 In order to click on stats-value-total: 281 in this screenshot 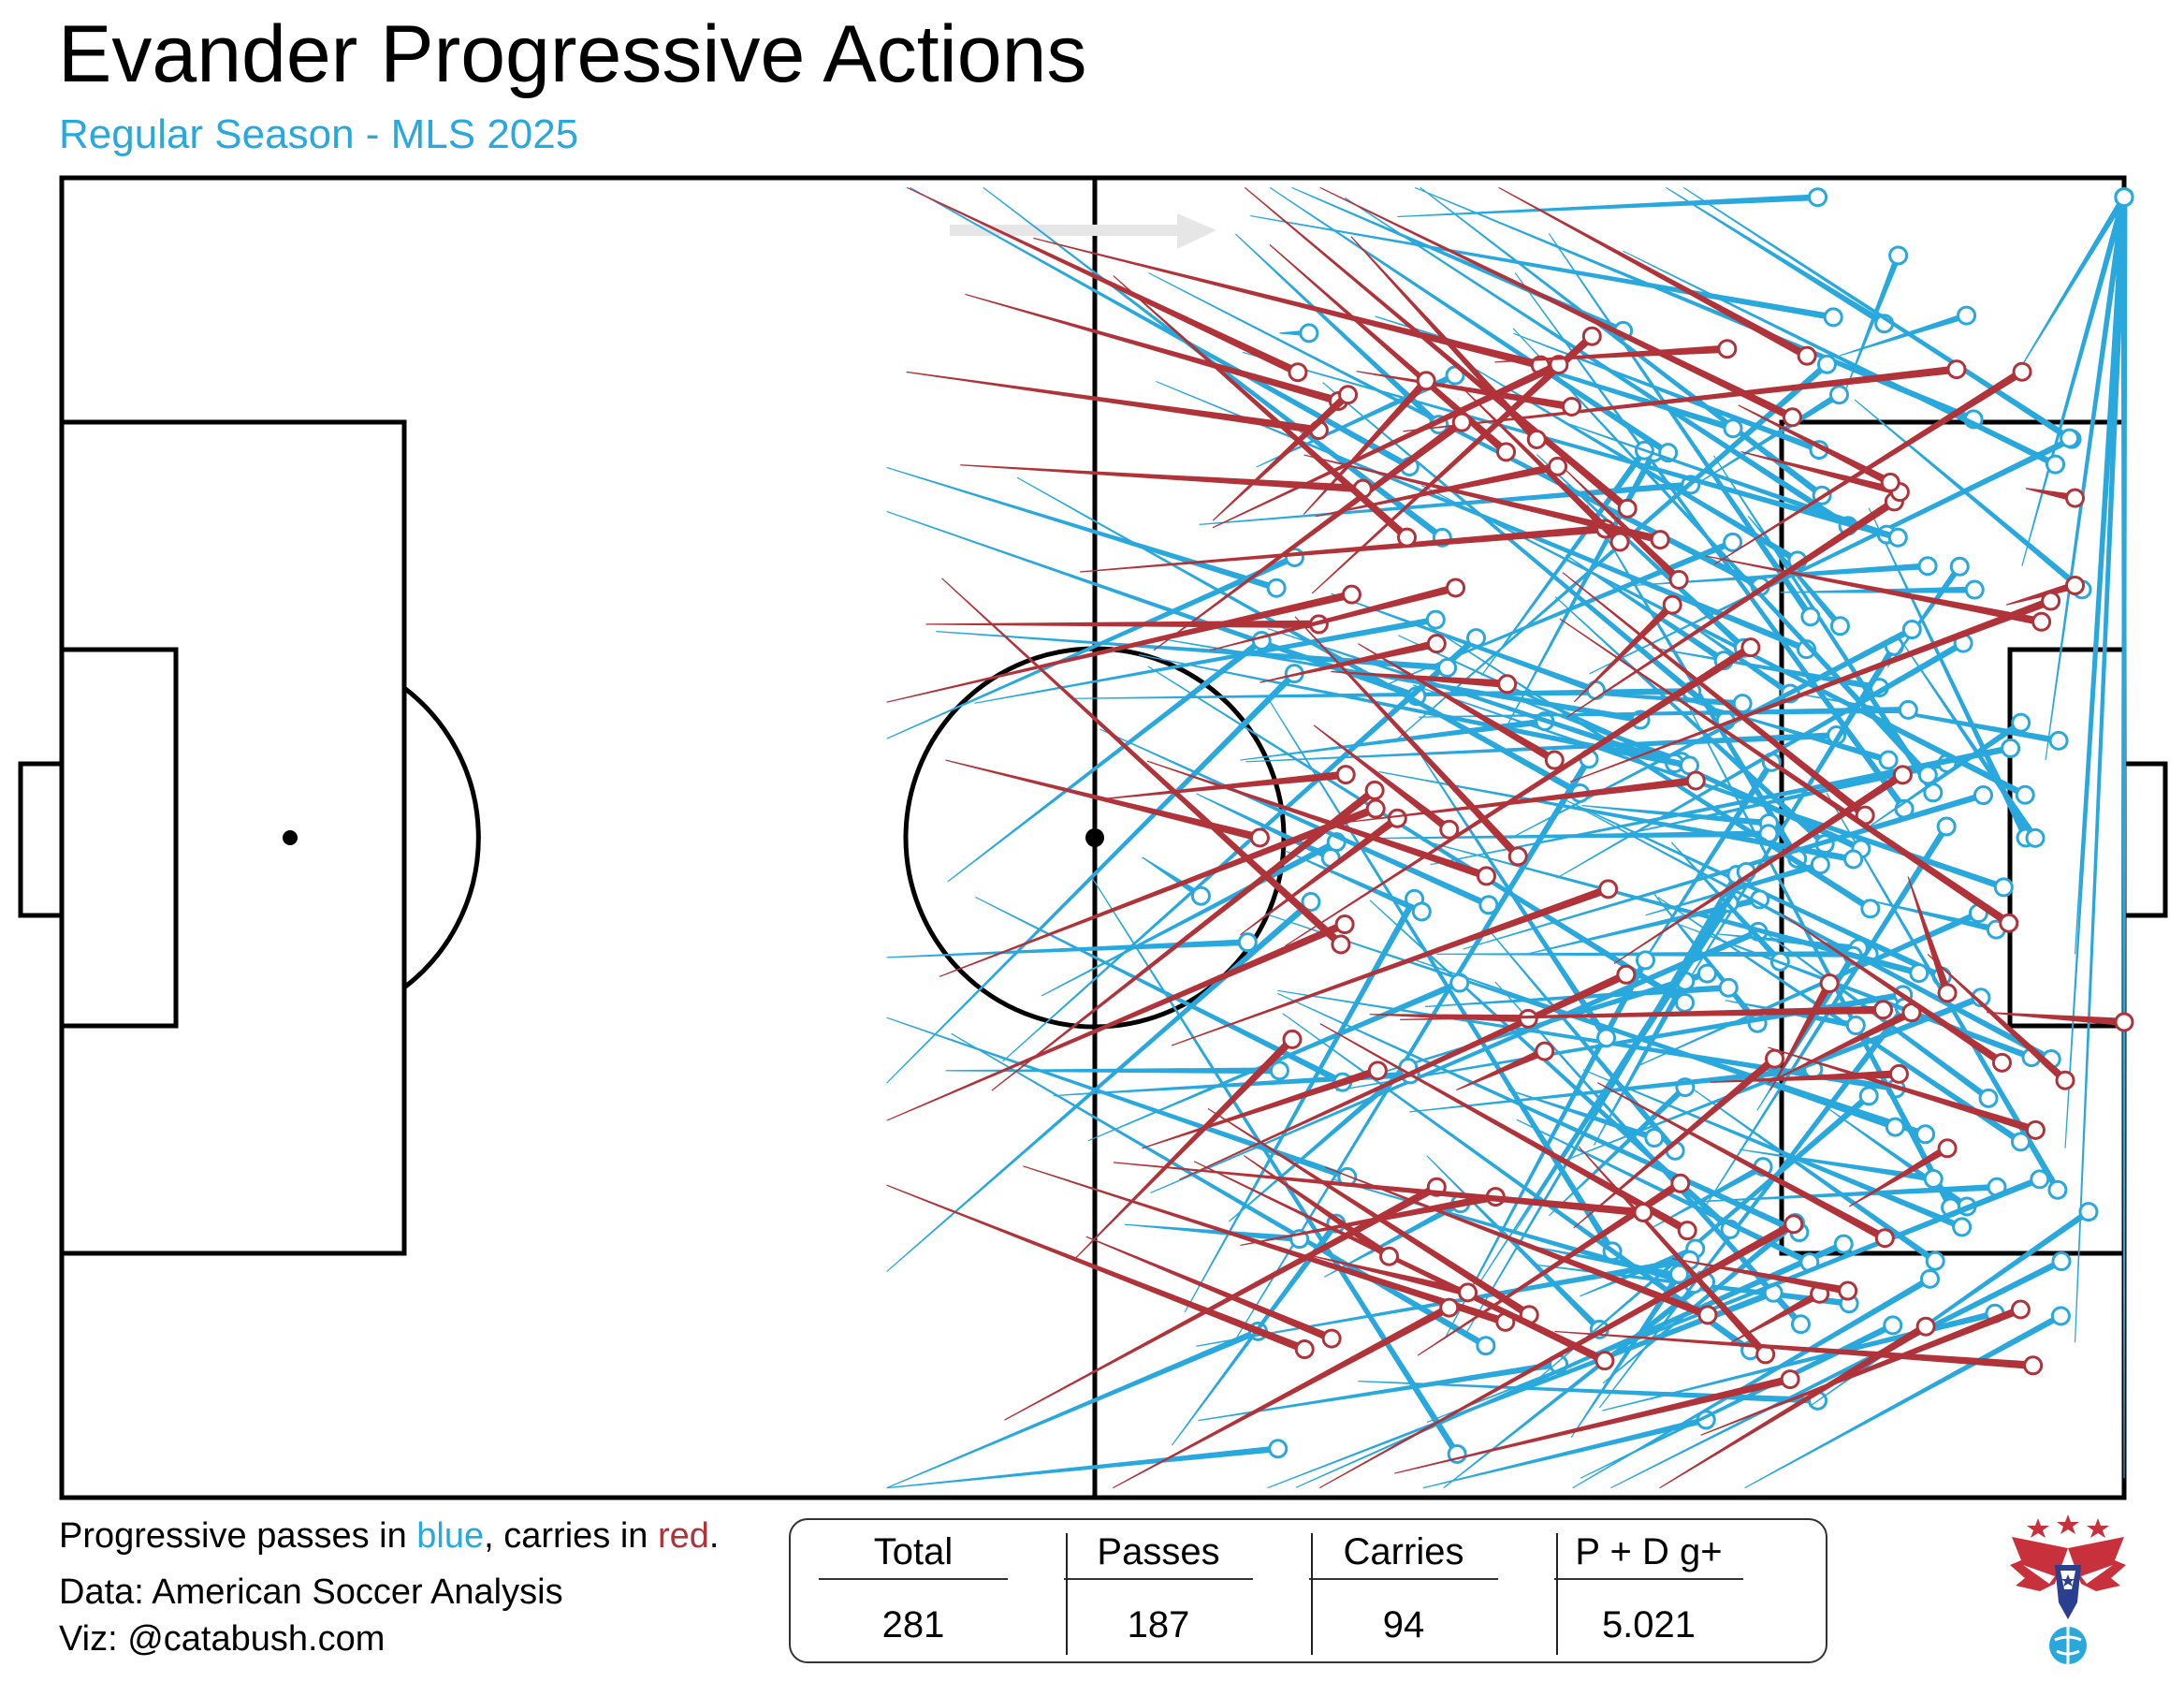, I will do `click(913, 1624)`.